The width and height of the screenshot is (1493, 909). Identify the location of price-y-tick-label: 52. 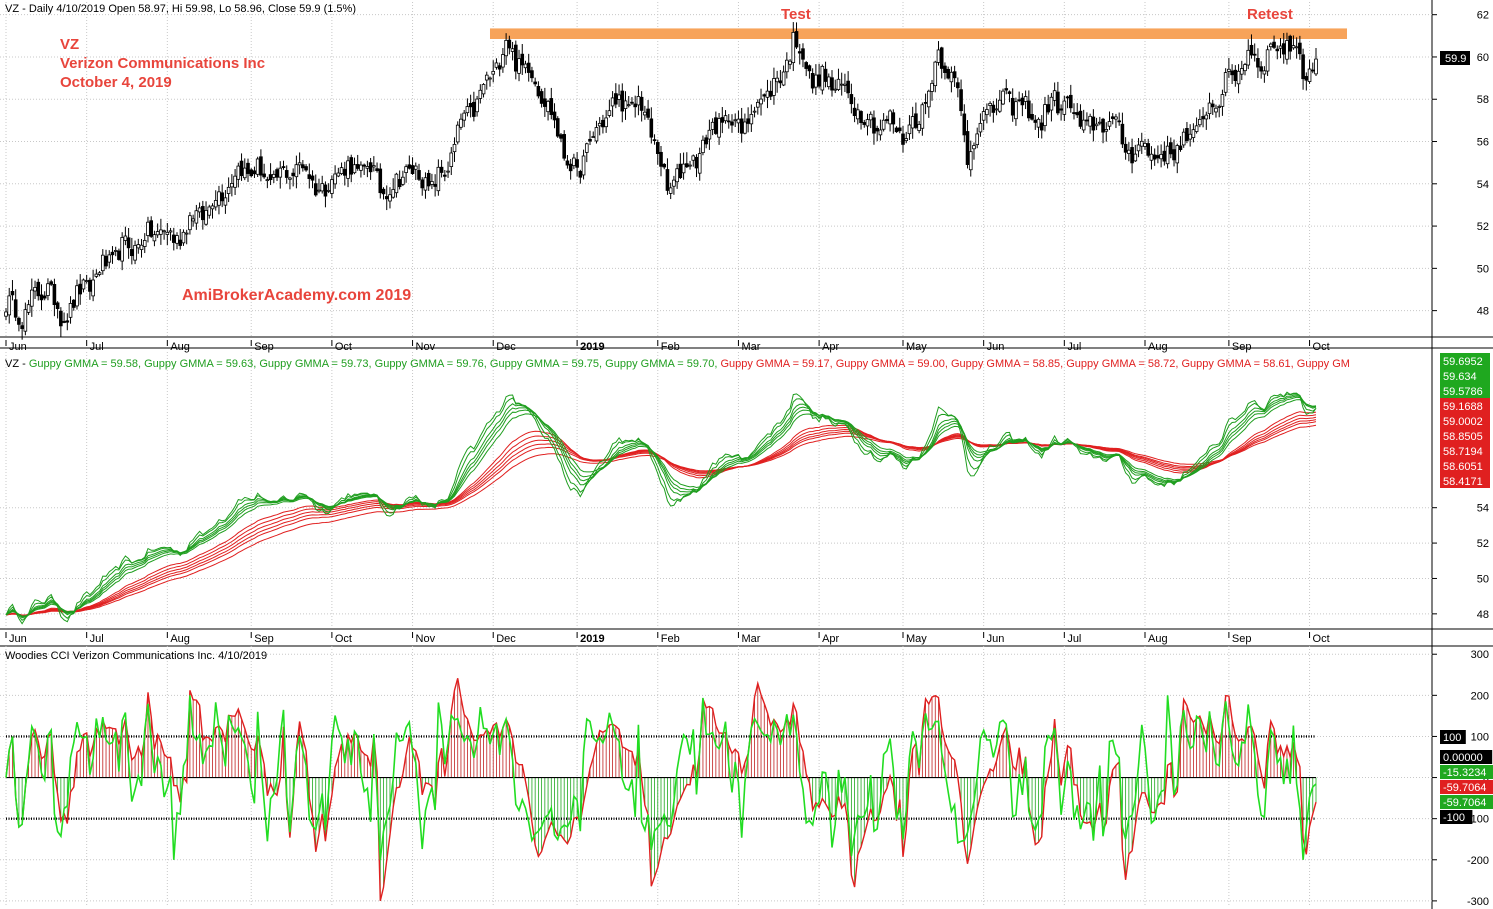
(1483, 227).